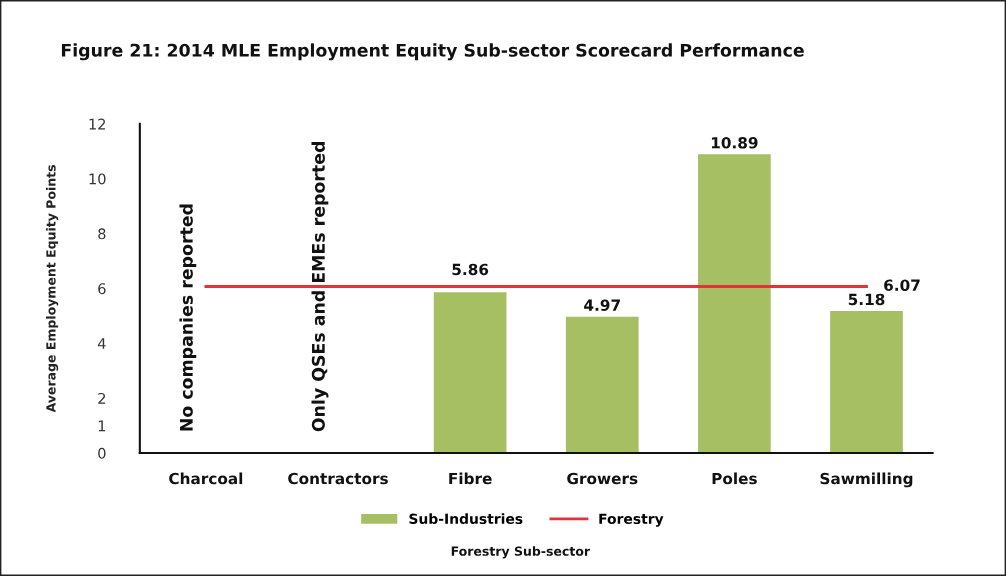 This screenshot has height=576, width=1006. I want to click on x-tick-label: Fibre, so click(470, 478).